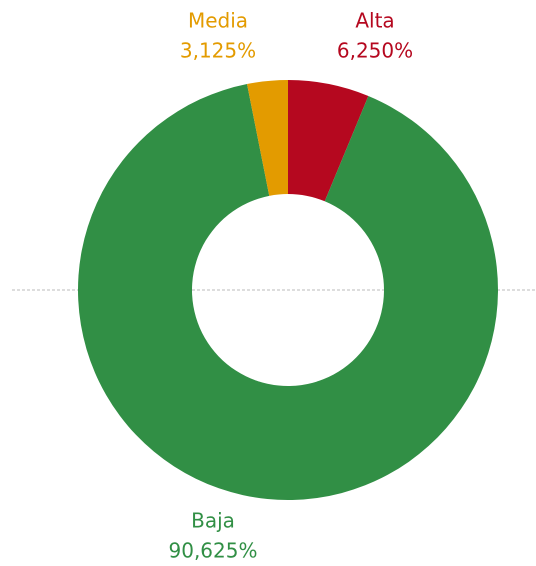 This screenshot has height=566, width=536. What do you see at coordinates (218, 21) in the screenshot?
I see `slice-label: Media` at bounding box center [218, 21].